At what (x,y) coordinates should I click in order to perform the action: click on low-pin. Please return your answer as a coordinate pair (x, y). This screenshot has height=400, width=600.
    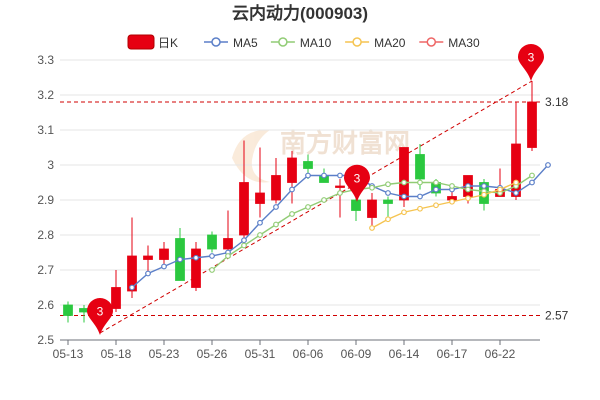
    Looking at the image, I should click on (100, 316).